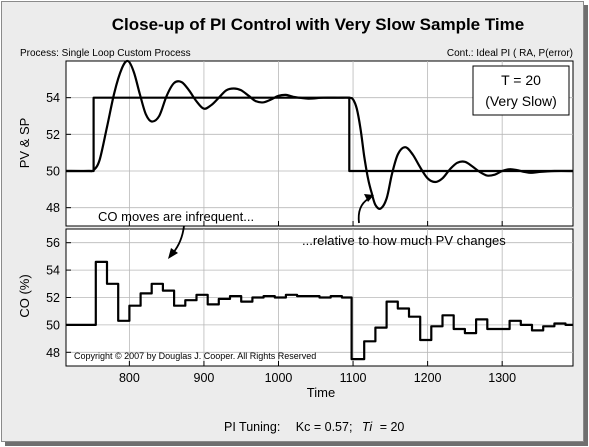 The image size is (589, 447). Describe the element at coordinates (173, 253) in the screenshot. I see `annotation-arrowhead-co` at that location.